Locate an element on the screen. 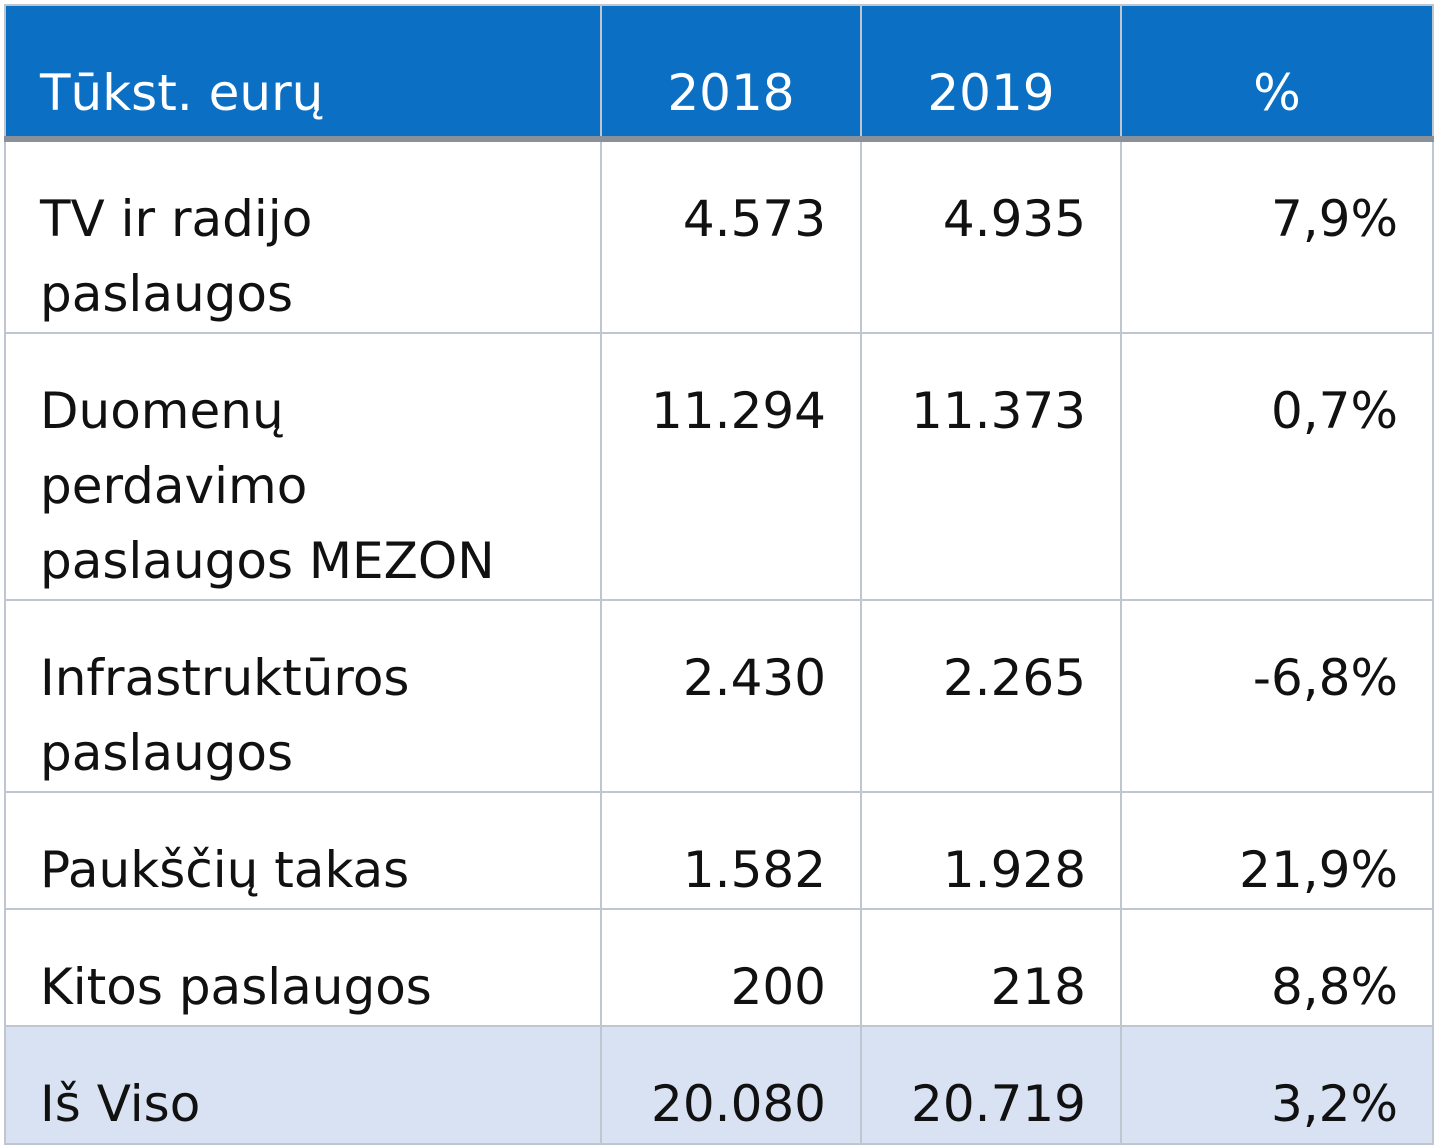 This screenshot has height=1145, width=1436. total-value-2018: 20.080 is located at coordinates (731, 1085).